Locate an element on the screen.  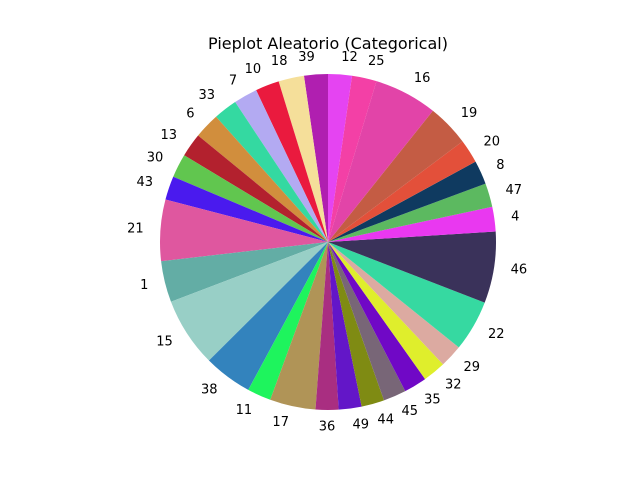
slice-label-49: 49 is located at coordinates (360, 425).